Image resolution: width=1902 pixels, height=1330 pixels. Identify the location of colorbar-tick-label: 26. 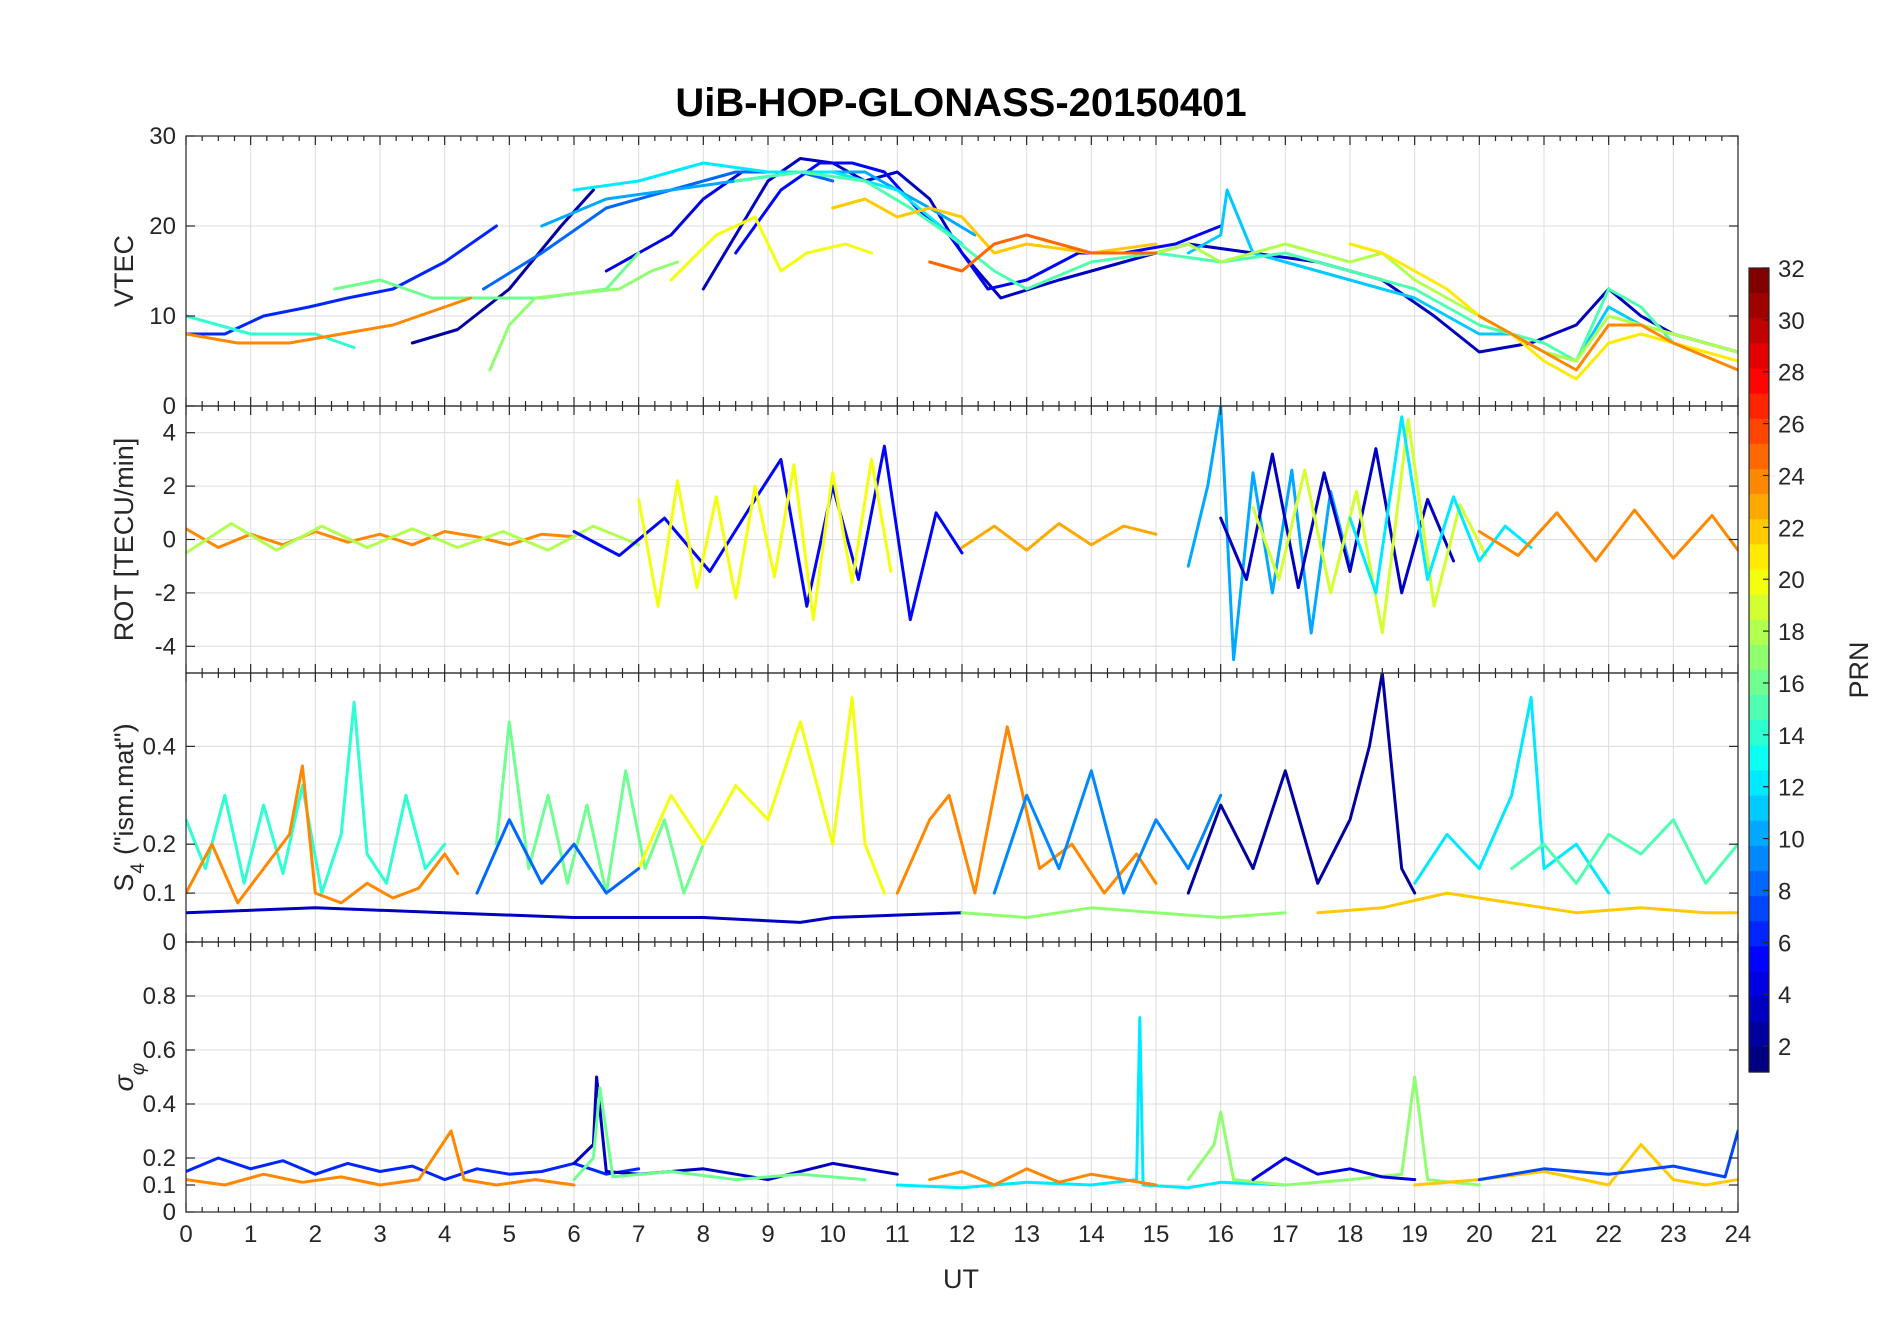
(1791, 425).